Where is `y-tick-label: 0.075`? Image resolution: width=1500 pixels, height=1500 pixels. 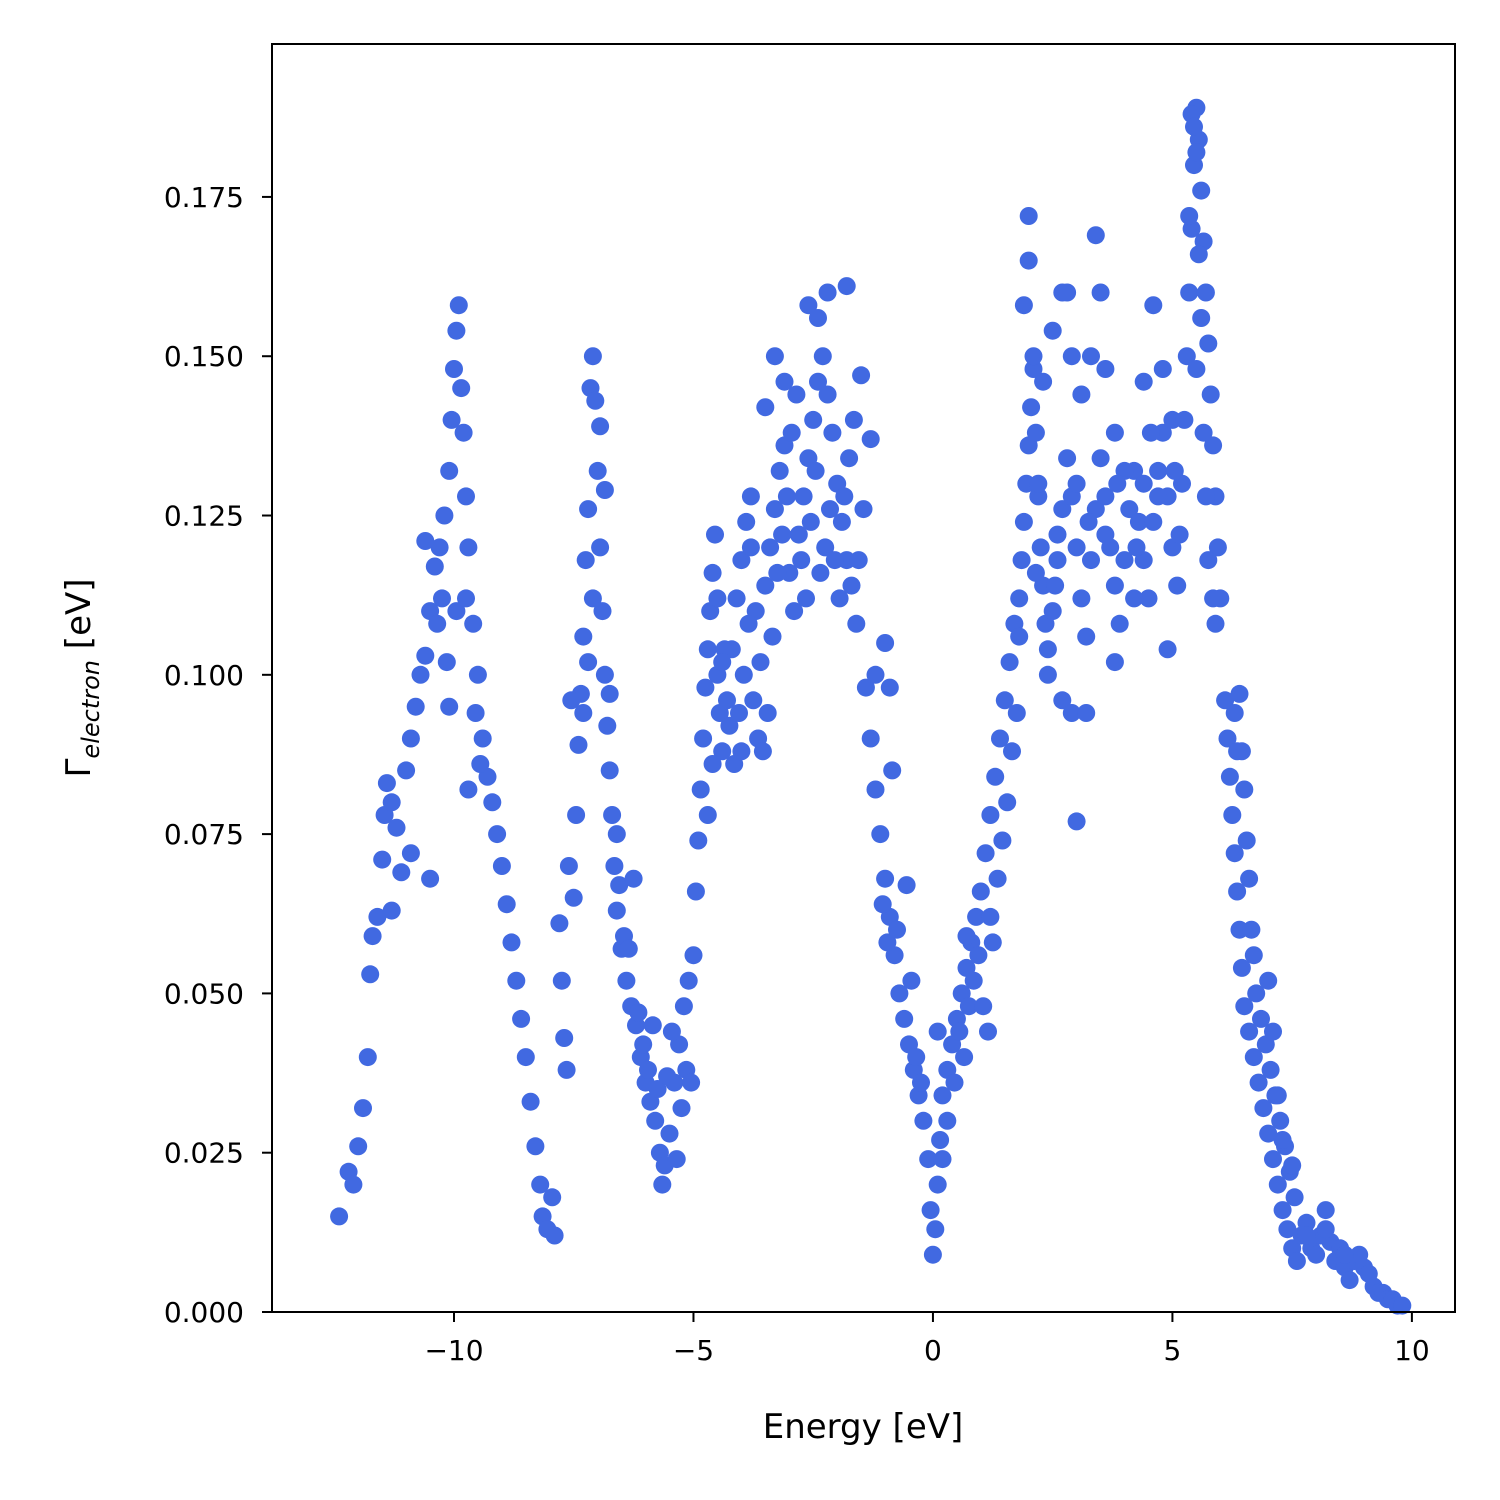 y-tick-label: 0.075 is located at coordinates (204, 834).